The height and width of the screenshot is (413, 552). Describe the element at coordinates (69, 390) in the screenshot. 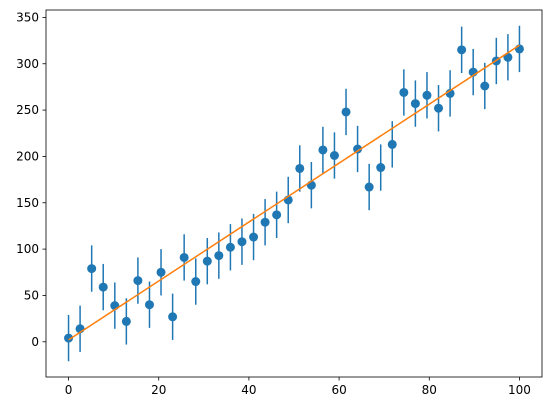

I see `x-tick-label: 0` at that location.